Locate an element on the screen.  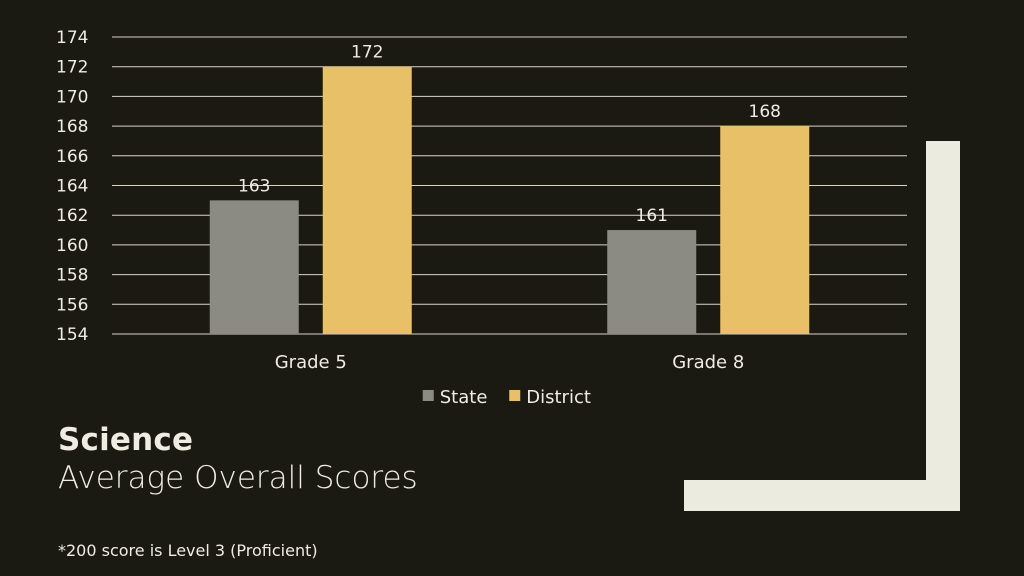
y-tick-label: 156 is located at coordinates (72, 305).